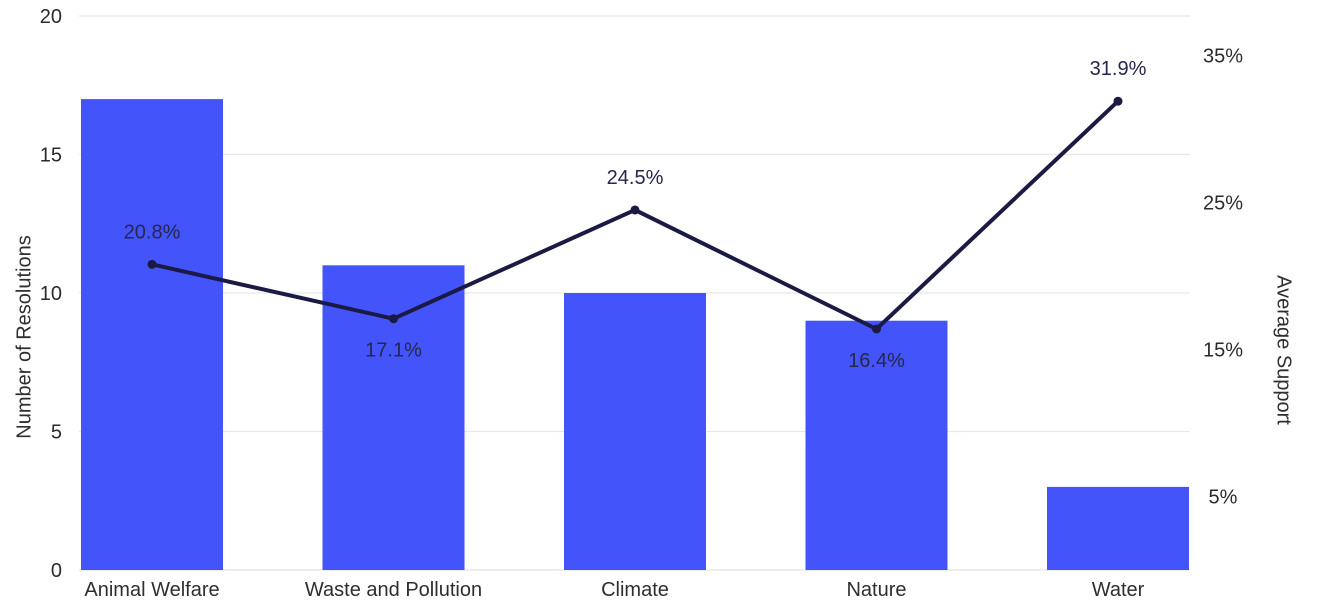  What do you see at coordinates (393, 319) in the screenshot?
I see `point-waste-and-pollution` at bounding box center [393, 319].